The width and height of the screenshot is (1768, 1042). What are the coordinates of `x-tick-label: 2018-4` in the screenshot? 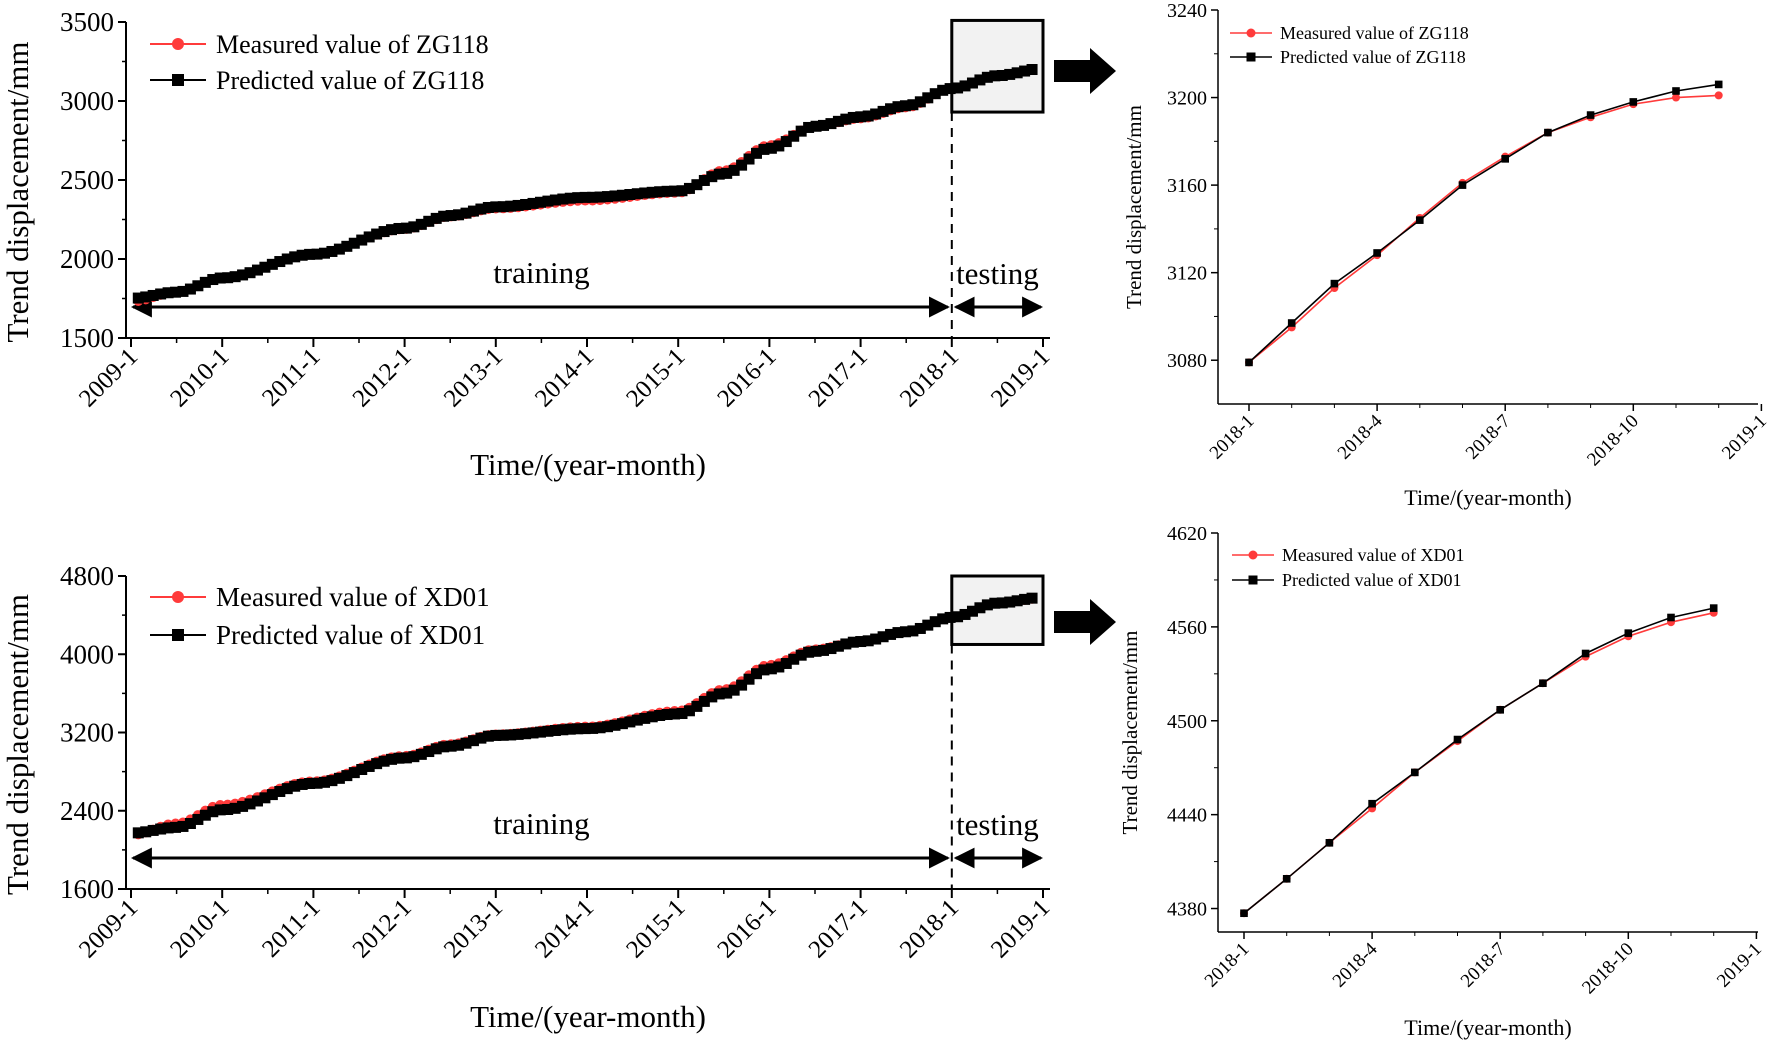 It's located at (1355, 964).